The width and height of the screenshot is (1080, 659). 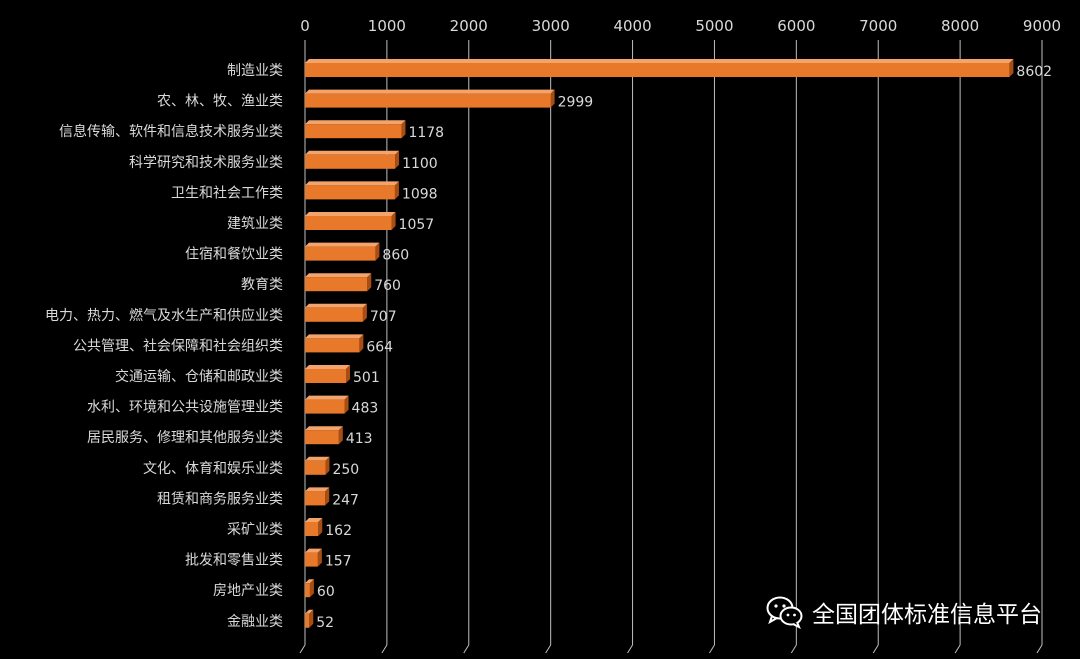 I want to click on category-label: 批发和零售业类, so click(x=234, y=561).